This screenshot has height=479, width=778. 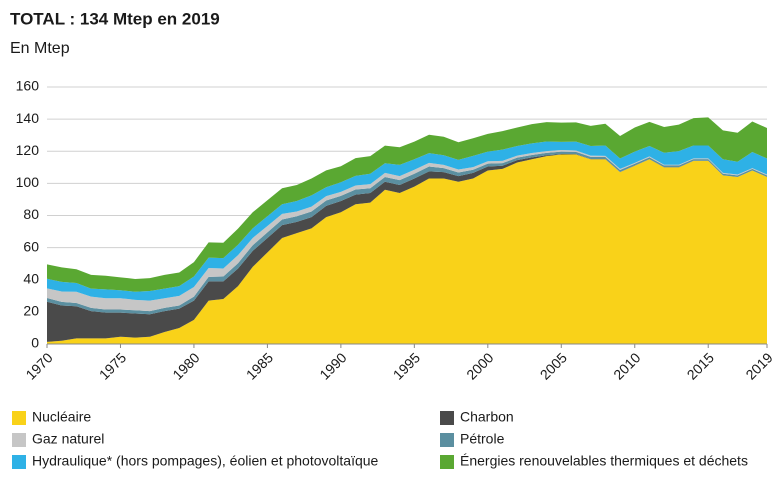 What do you see at coordinates (40, 48) in the screenshot?
I see `chart-subtitle: En Mtep` at bounding box center [40, 48].